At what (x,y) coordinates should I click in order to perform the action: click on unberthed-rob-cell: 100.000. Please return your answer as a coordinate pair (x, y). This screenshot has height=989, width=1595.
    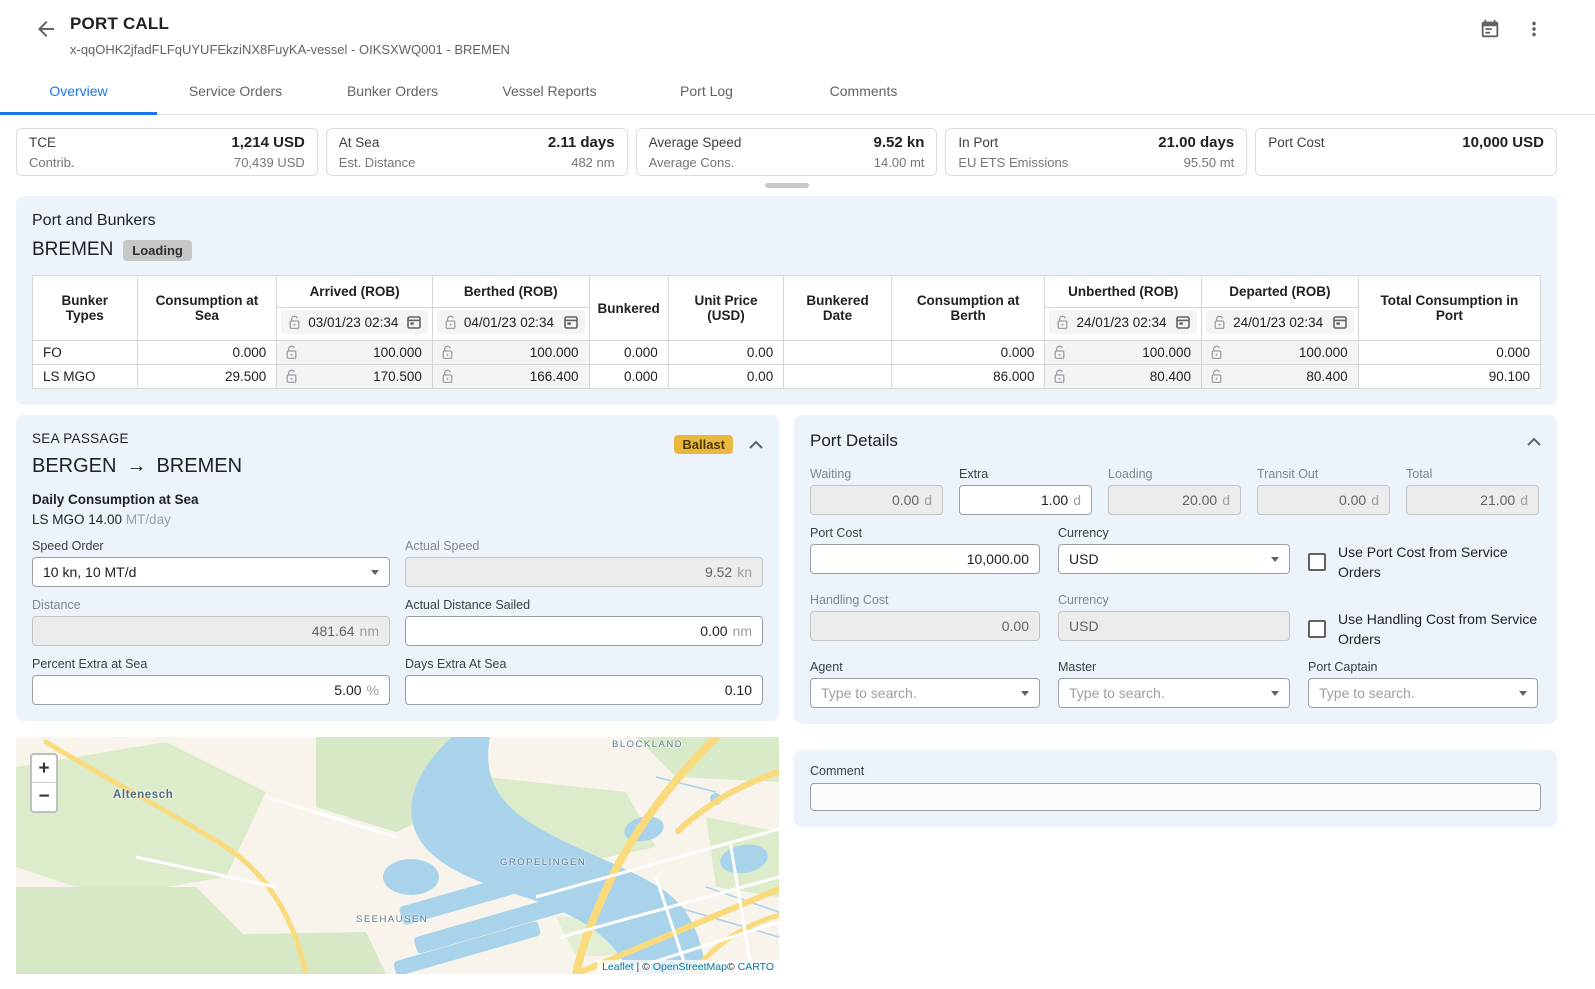
    Looking at the image, I should click on (1123, 352).